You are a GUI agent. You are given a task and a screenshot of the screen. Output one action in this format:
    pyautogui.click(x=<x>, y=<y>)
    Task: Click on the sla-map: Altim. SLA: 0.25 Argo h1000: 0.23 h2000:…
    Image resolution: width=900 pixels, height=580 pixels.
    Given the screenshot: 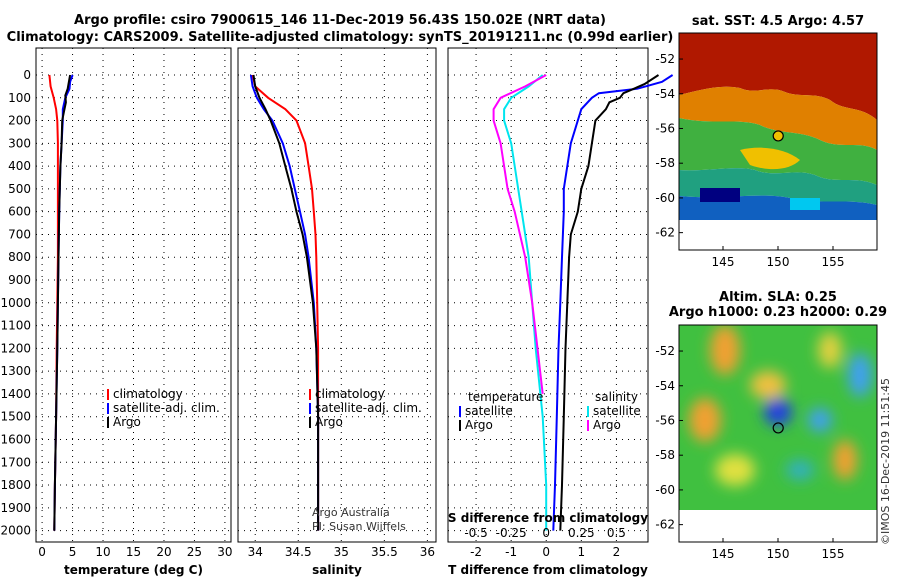 What is the action you would take?
    pyautogui.click(x=771, y=425)
    